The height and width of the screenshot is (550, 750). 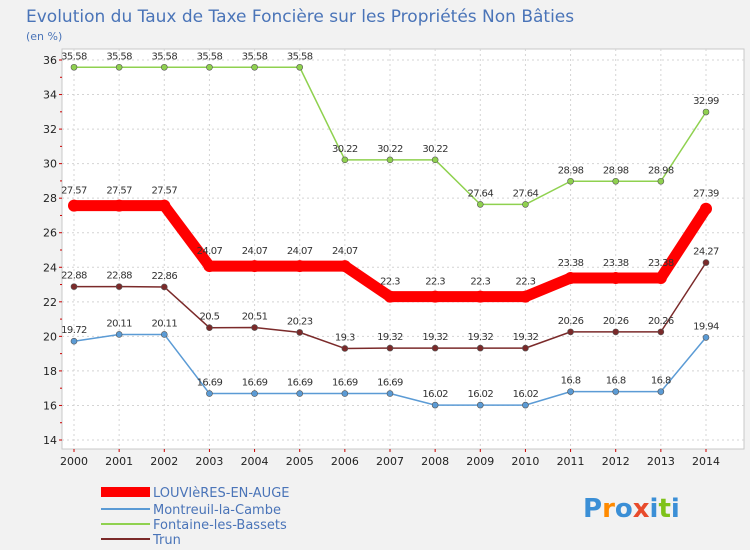 I want to click on y-tick-label: 30, so click(x=50, y=164).